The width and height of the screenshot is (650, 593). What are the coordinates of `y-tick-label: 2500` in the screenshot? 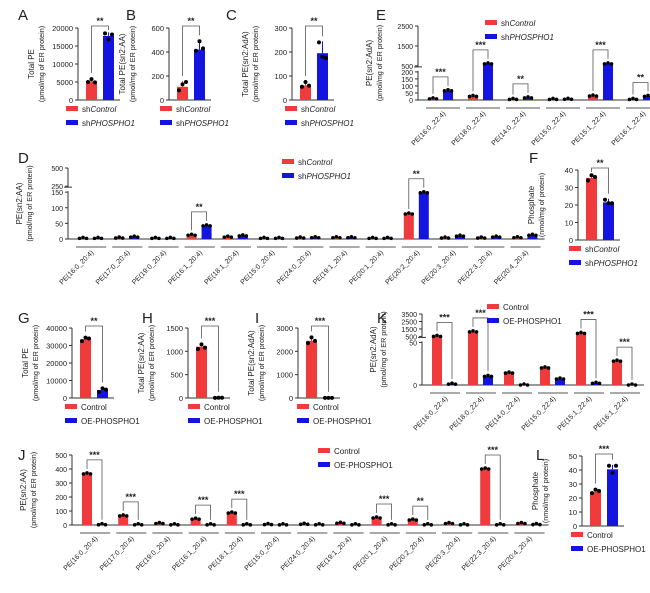 It's located at (409, 322).